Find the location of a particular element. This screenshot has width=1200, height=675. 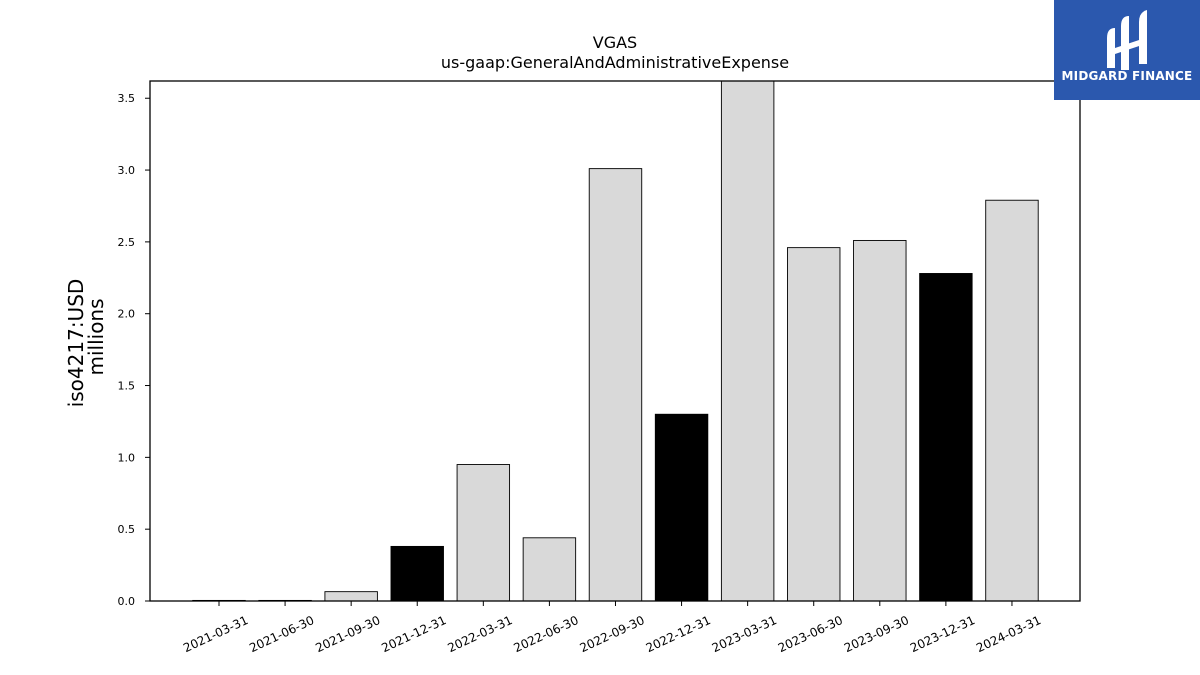

y-tick-label: 3.0 is located at coordinates (127, 170).